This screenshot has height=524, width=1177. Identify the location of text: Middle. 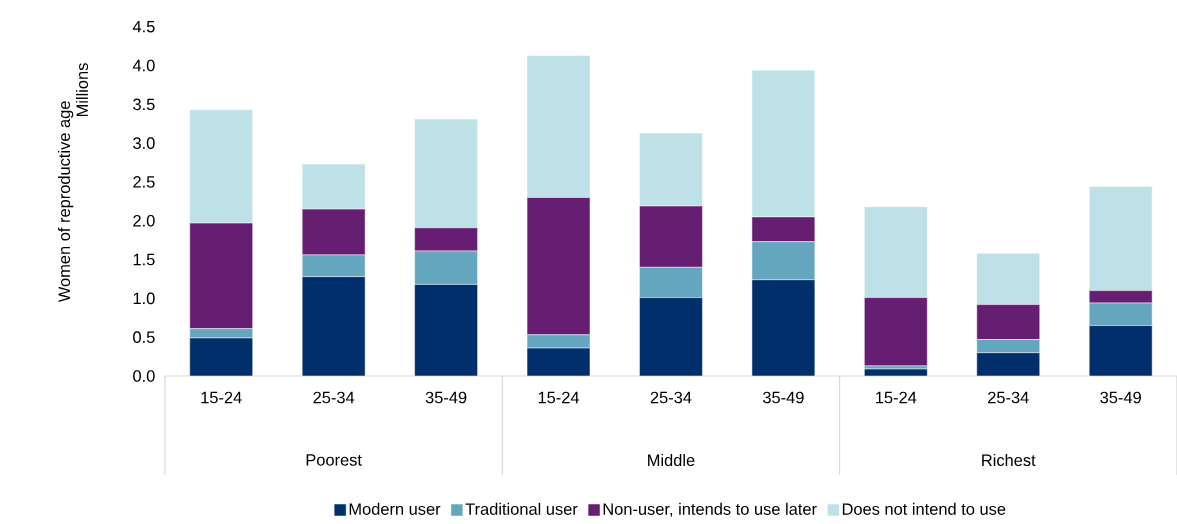
(671, 460).